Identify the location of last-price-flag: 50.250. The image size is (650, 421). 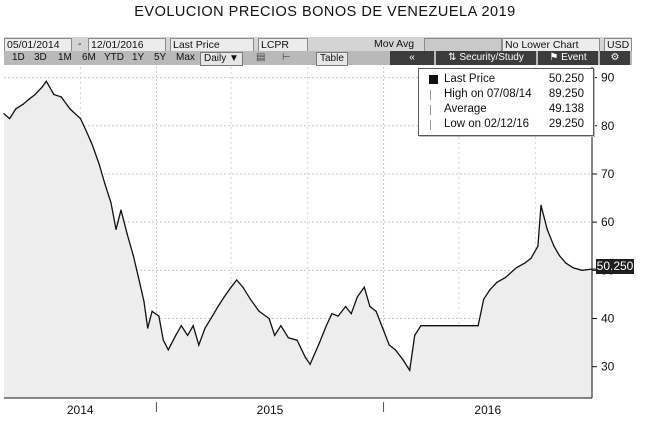
(615, 266).